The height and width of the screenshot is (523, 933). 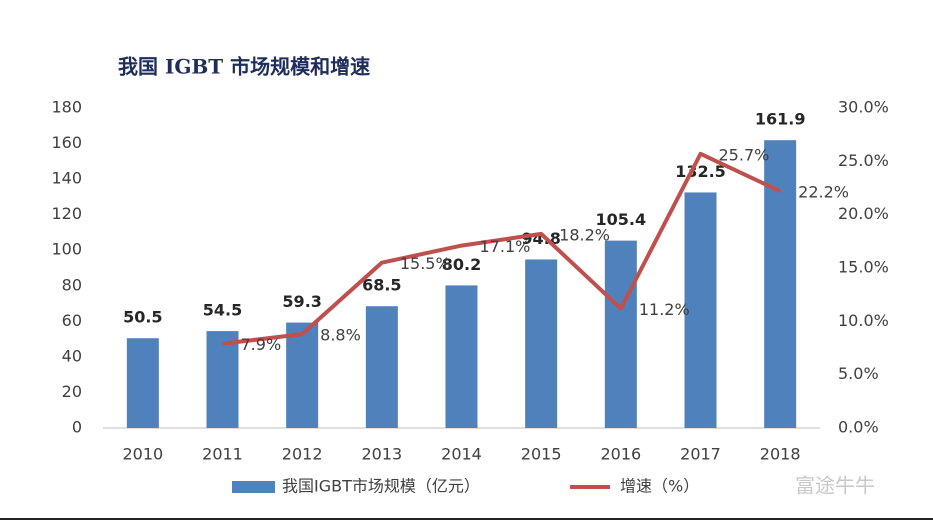 I want to click on x-tick-label: 2016, so click(x=620, y=454).